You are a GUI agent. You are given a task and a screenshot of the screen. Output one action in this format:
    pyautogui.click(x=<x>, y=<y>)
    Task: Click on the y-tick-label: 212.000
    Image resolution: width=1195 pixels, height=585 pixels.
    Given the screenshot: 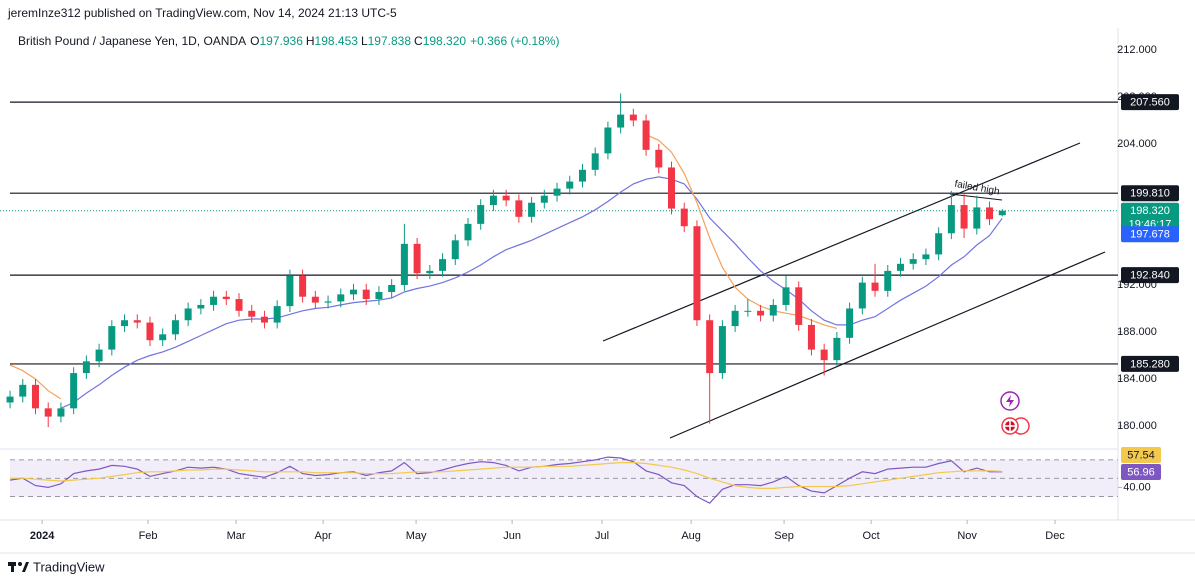 What is the action you would take?
    pyautogui.click(x=1137, y=50)
    